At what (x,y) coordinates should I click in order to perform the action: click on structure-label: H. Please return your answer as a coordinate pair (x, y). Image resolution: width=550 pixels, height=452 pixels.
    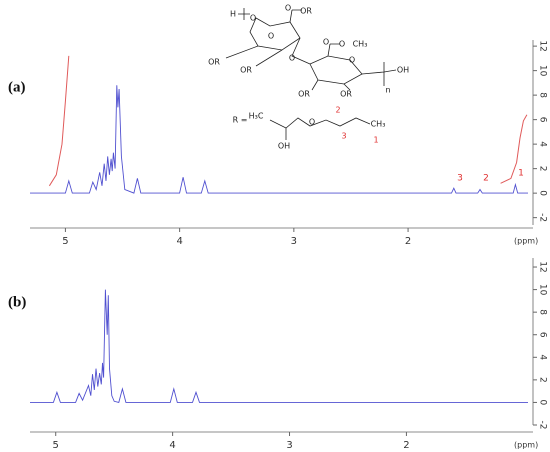
    Looking at the image, I should click on (233, 14).